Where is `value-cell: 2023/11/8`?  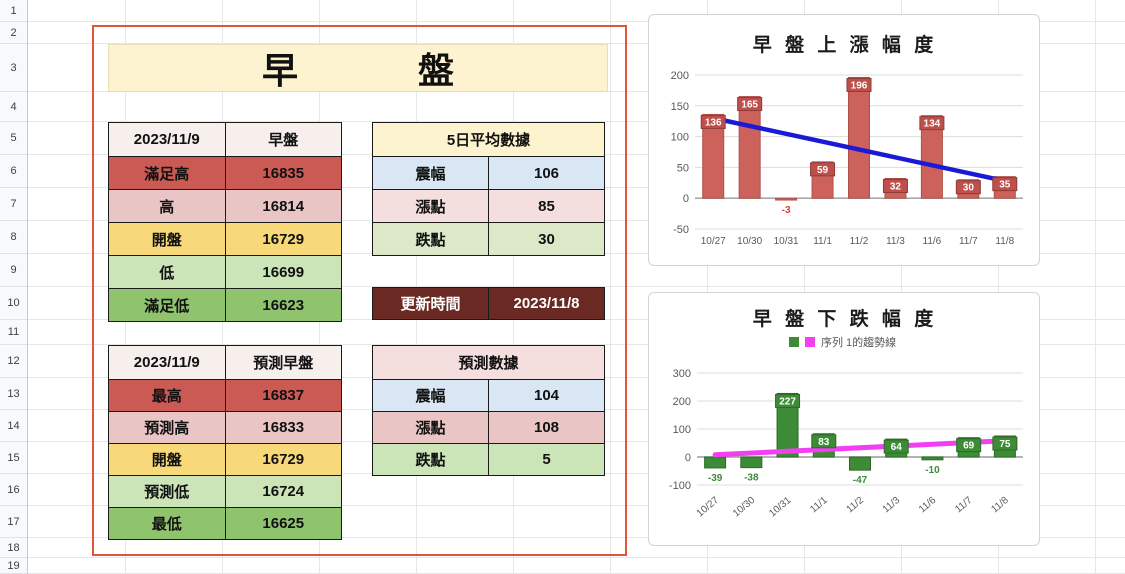
value-cell: 2023/11/8 is located at coordinates (546, 303).